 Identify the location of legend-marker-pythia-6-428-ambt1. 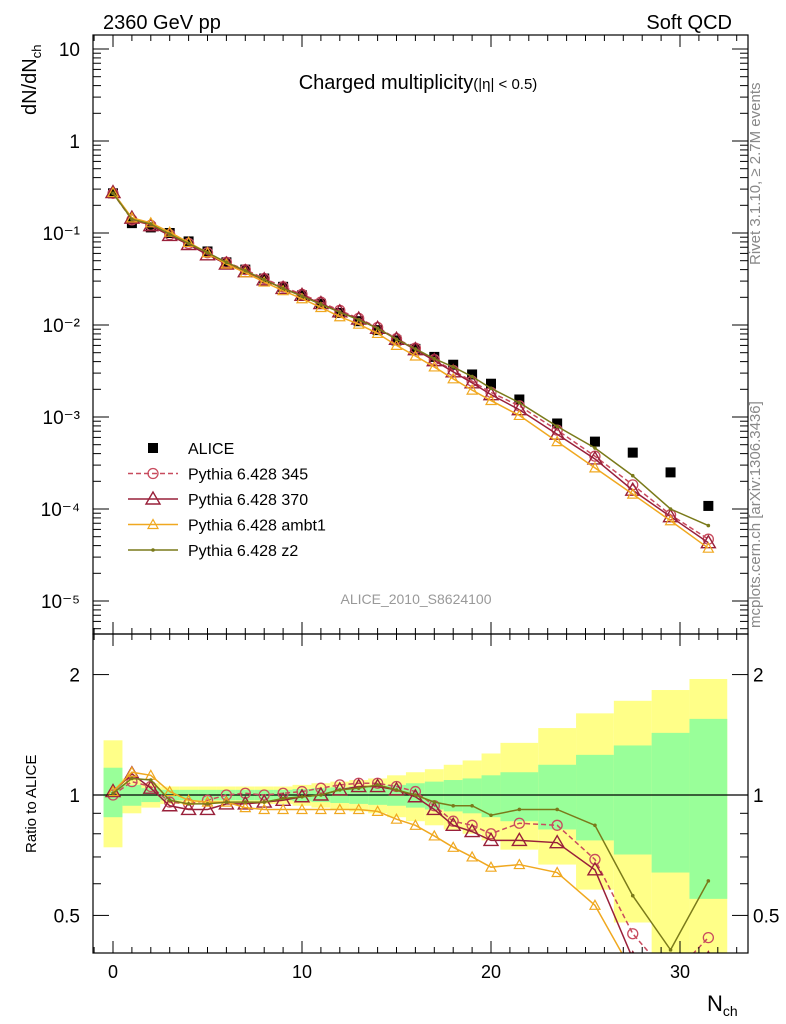
(153, 524).